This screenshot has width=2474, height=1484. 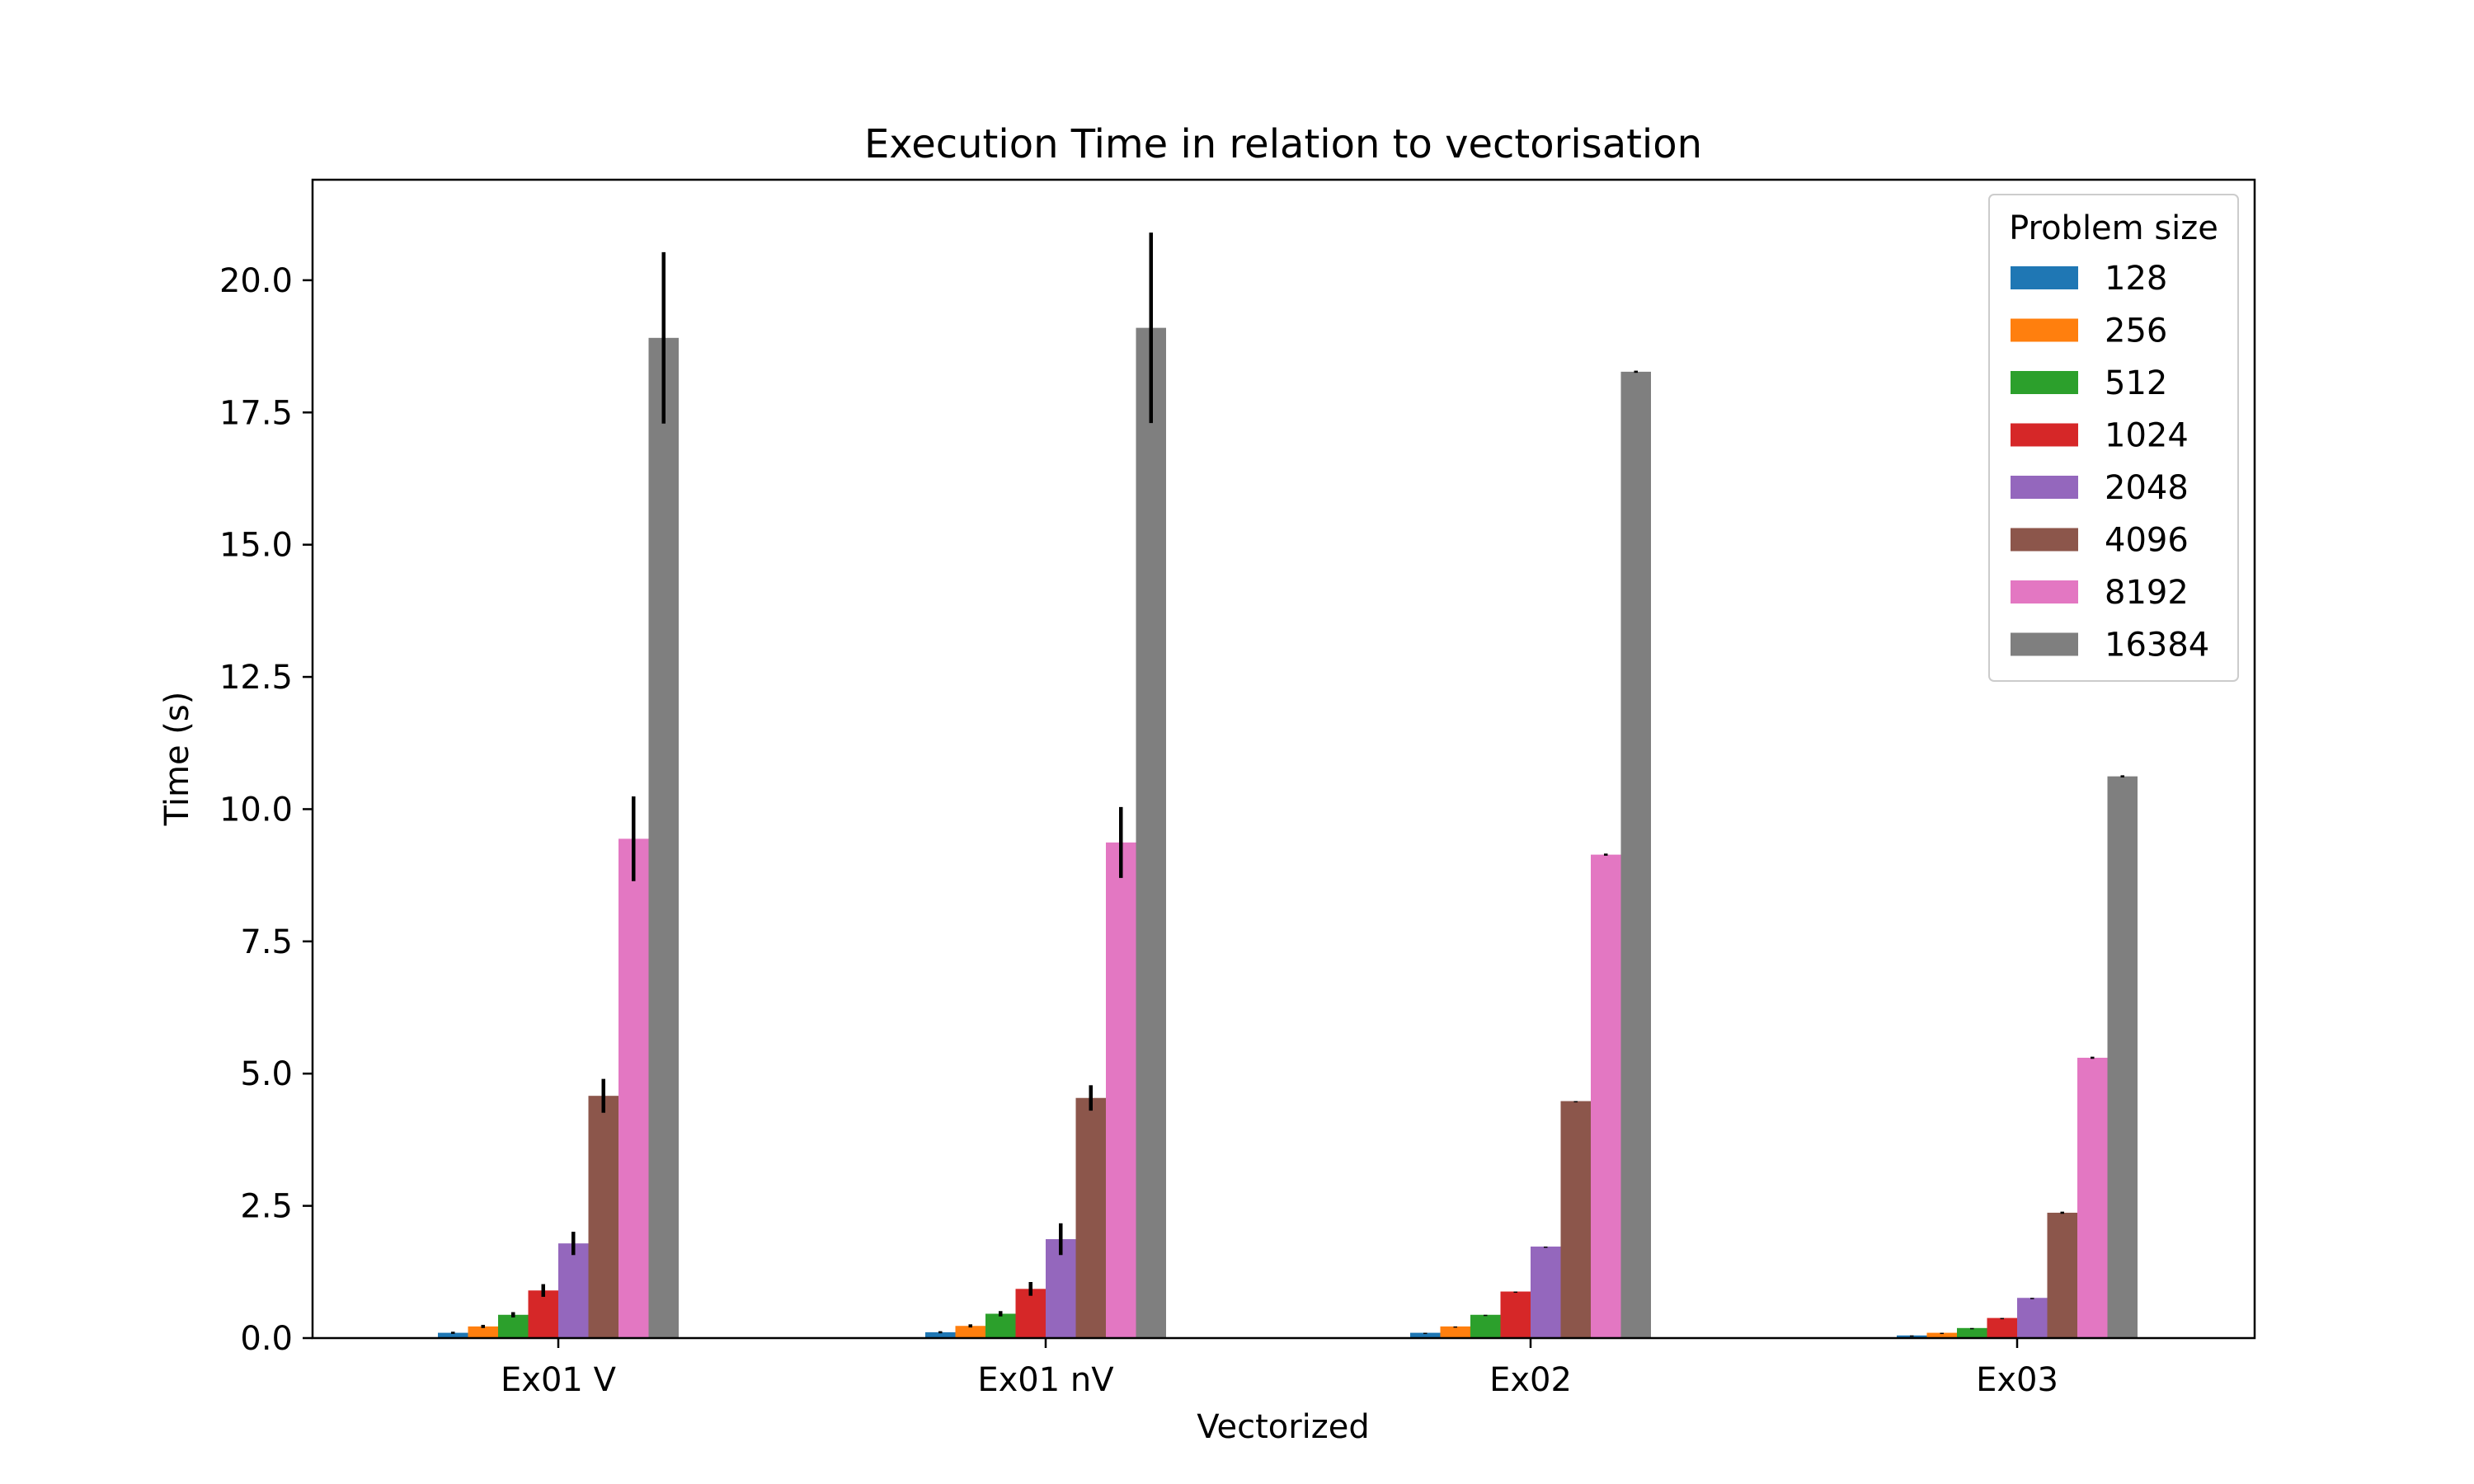 I want to click on x-tick-label: Ex01 V, so click(x=559, y=1380).